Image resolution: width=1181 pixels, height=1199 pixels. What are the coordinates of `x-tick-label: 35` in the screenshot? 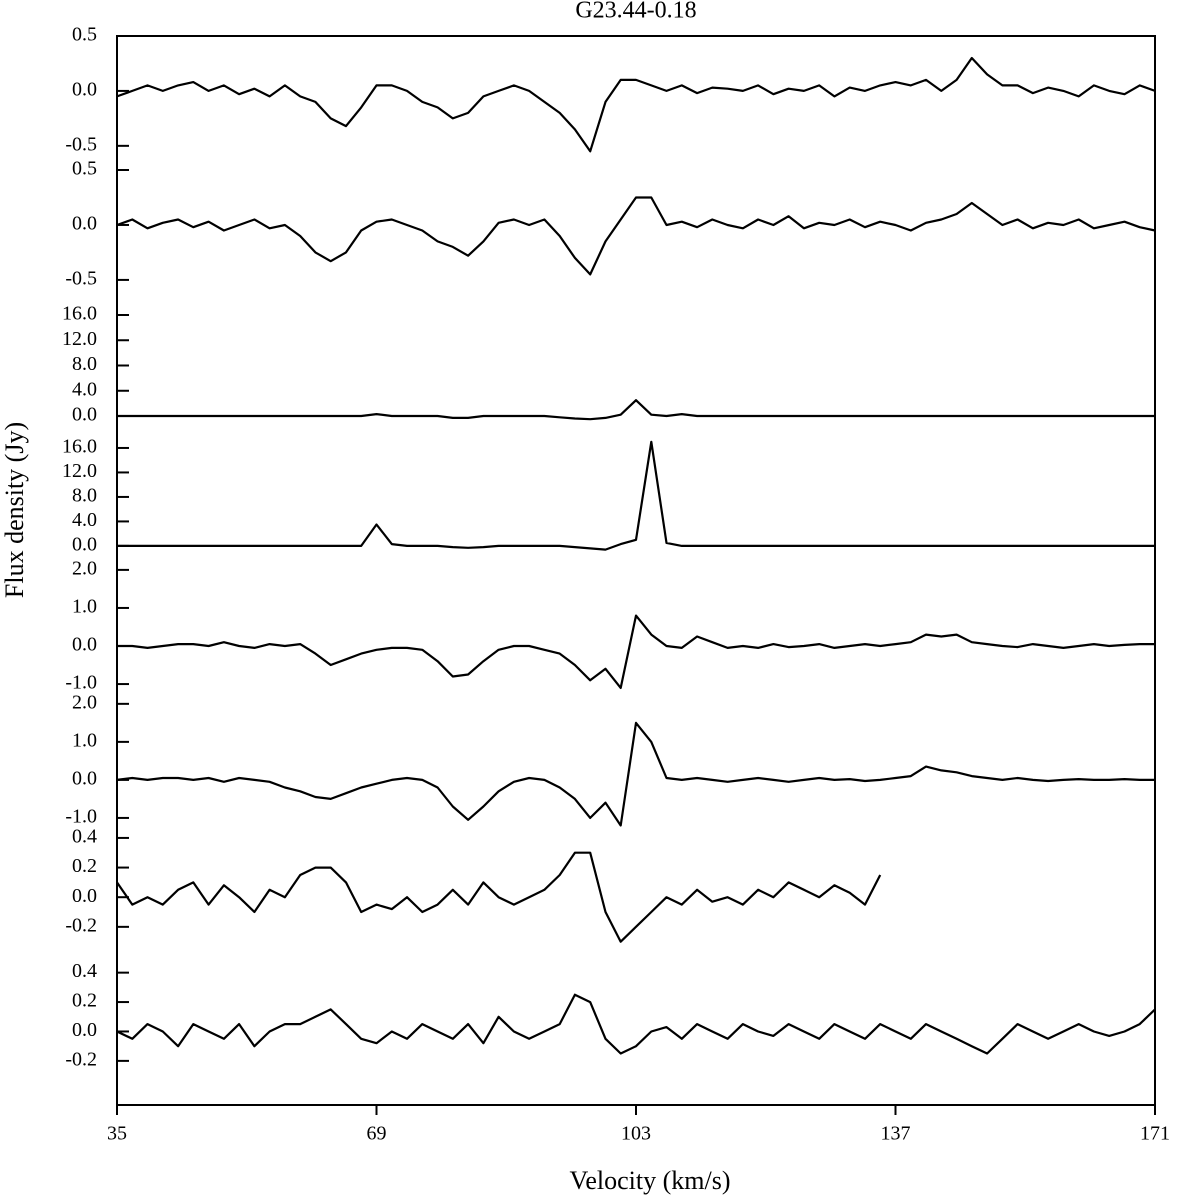 It's located at (117, 1134).